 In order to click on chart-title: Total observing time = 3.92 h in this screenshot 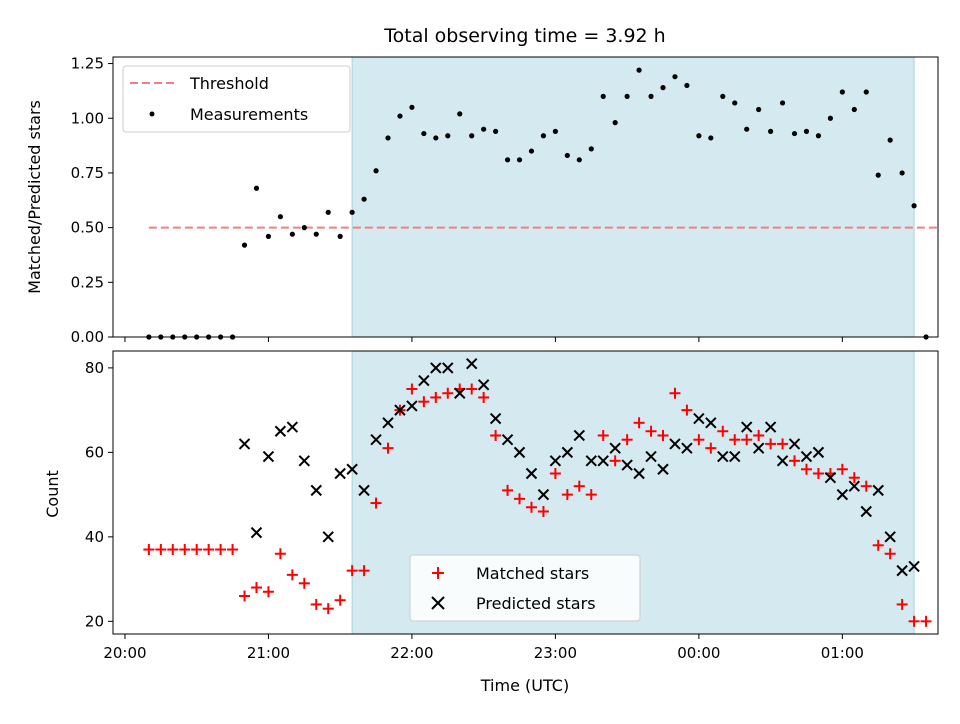, I will do `click(524, 36)`.